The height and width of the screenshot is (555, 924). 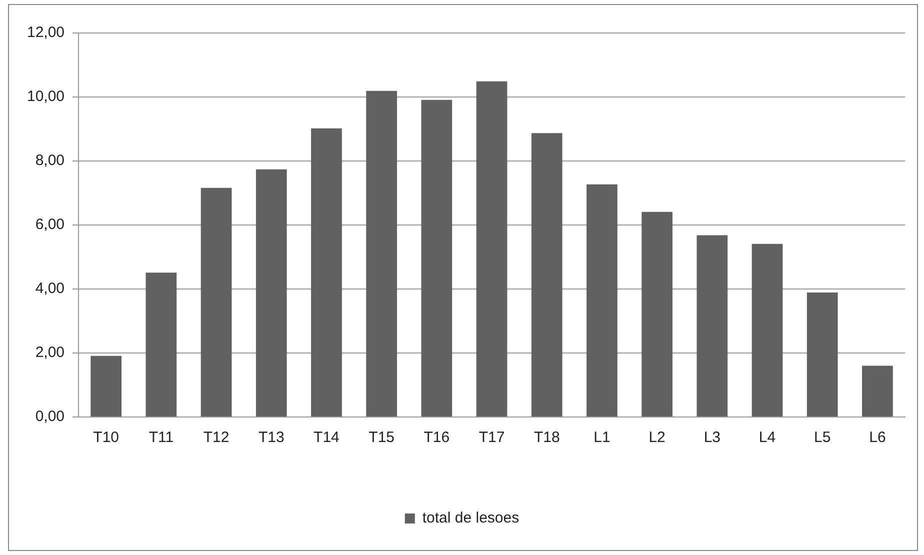 I want to click on y-tick-label: 0,00, so click(x=50, y=417).